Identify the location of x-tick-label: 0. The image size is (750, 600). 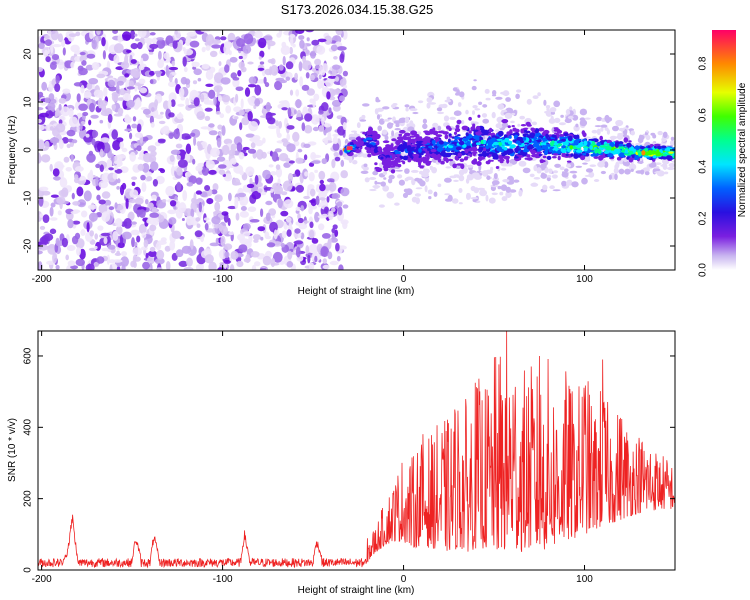
(404, 279).